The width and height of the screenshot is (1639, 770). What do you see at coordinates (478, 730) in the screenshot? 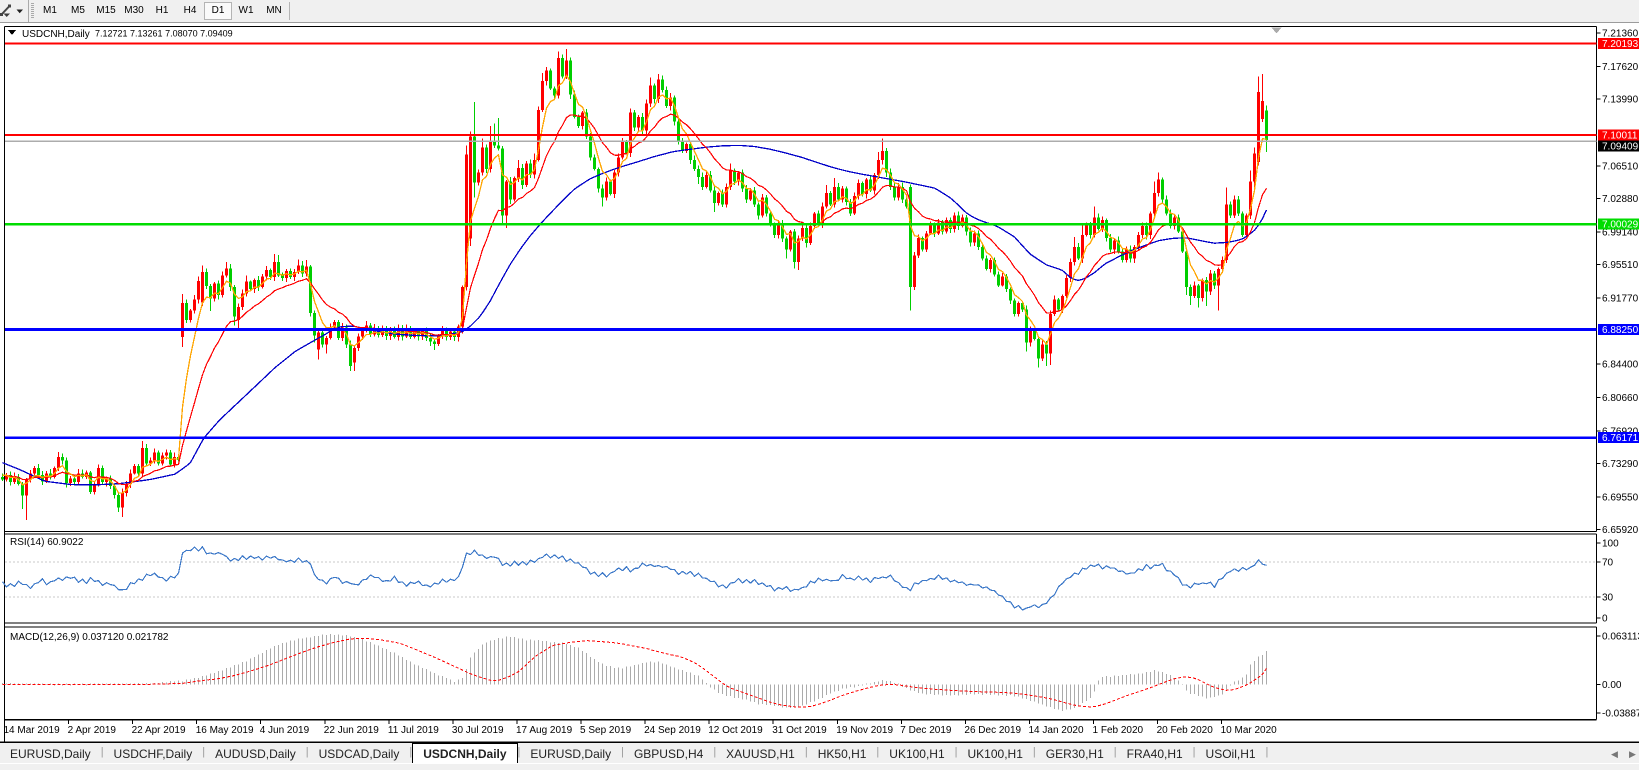
I see `svg-text: 30 Jul 2019` at bounding box center [478, 730].